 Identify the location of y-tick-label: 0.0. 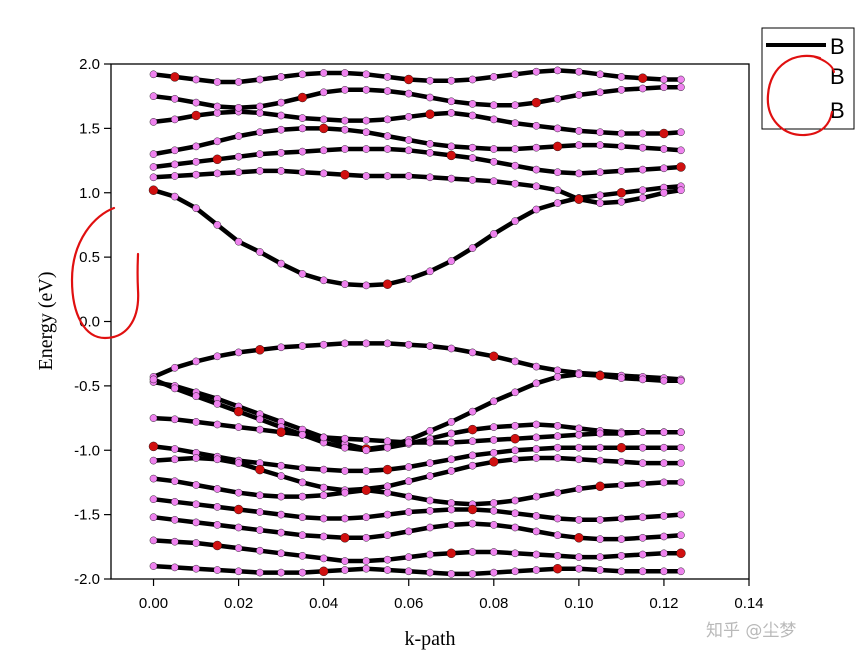
(89, 322).